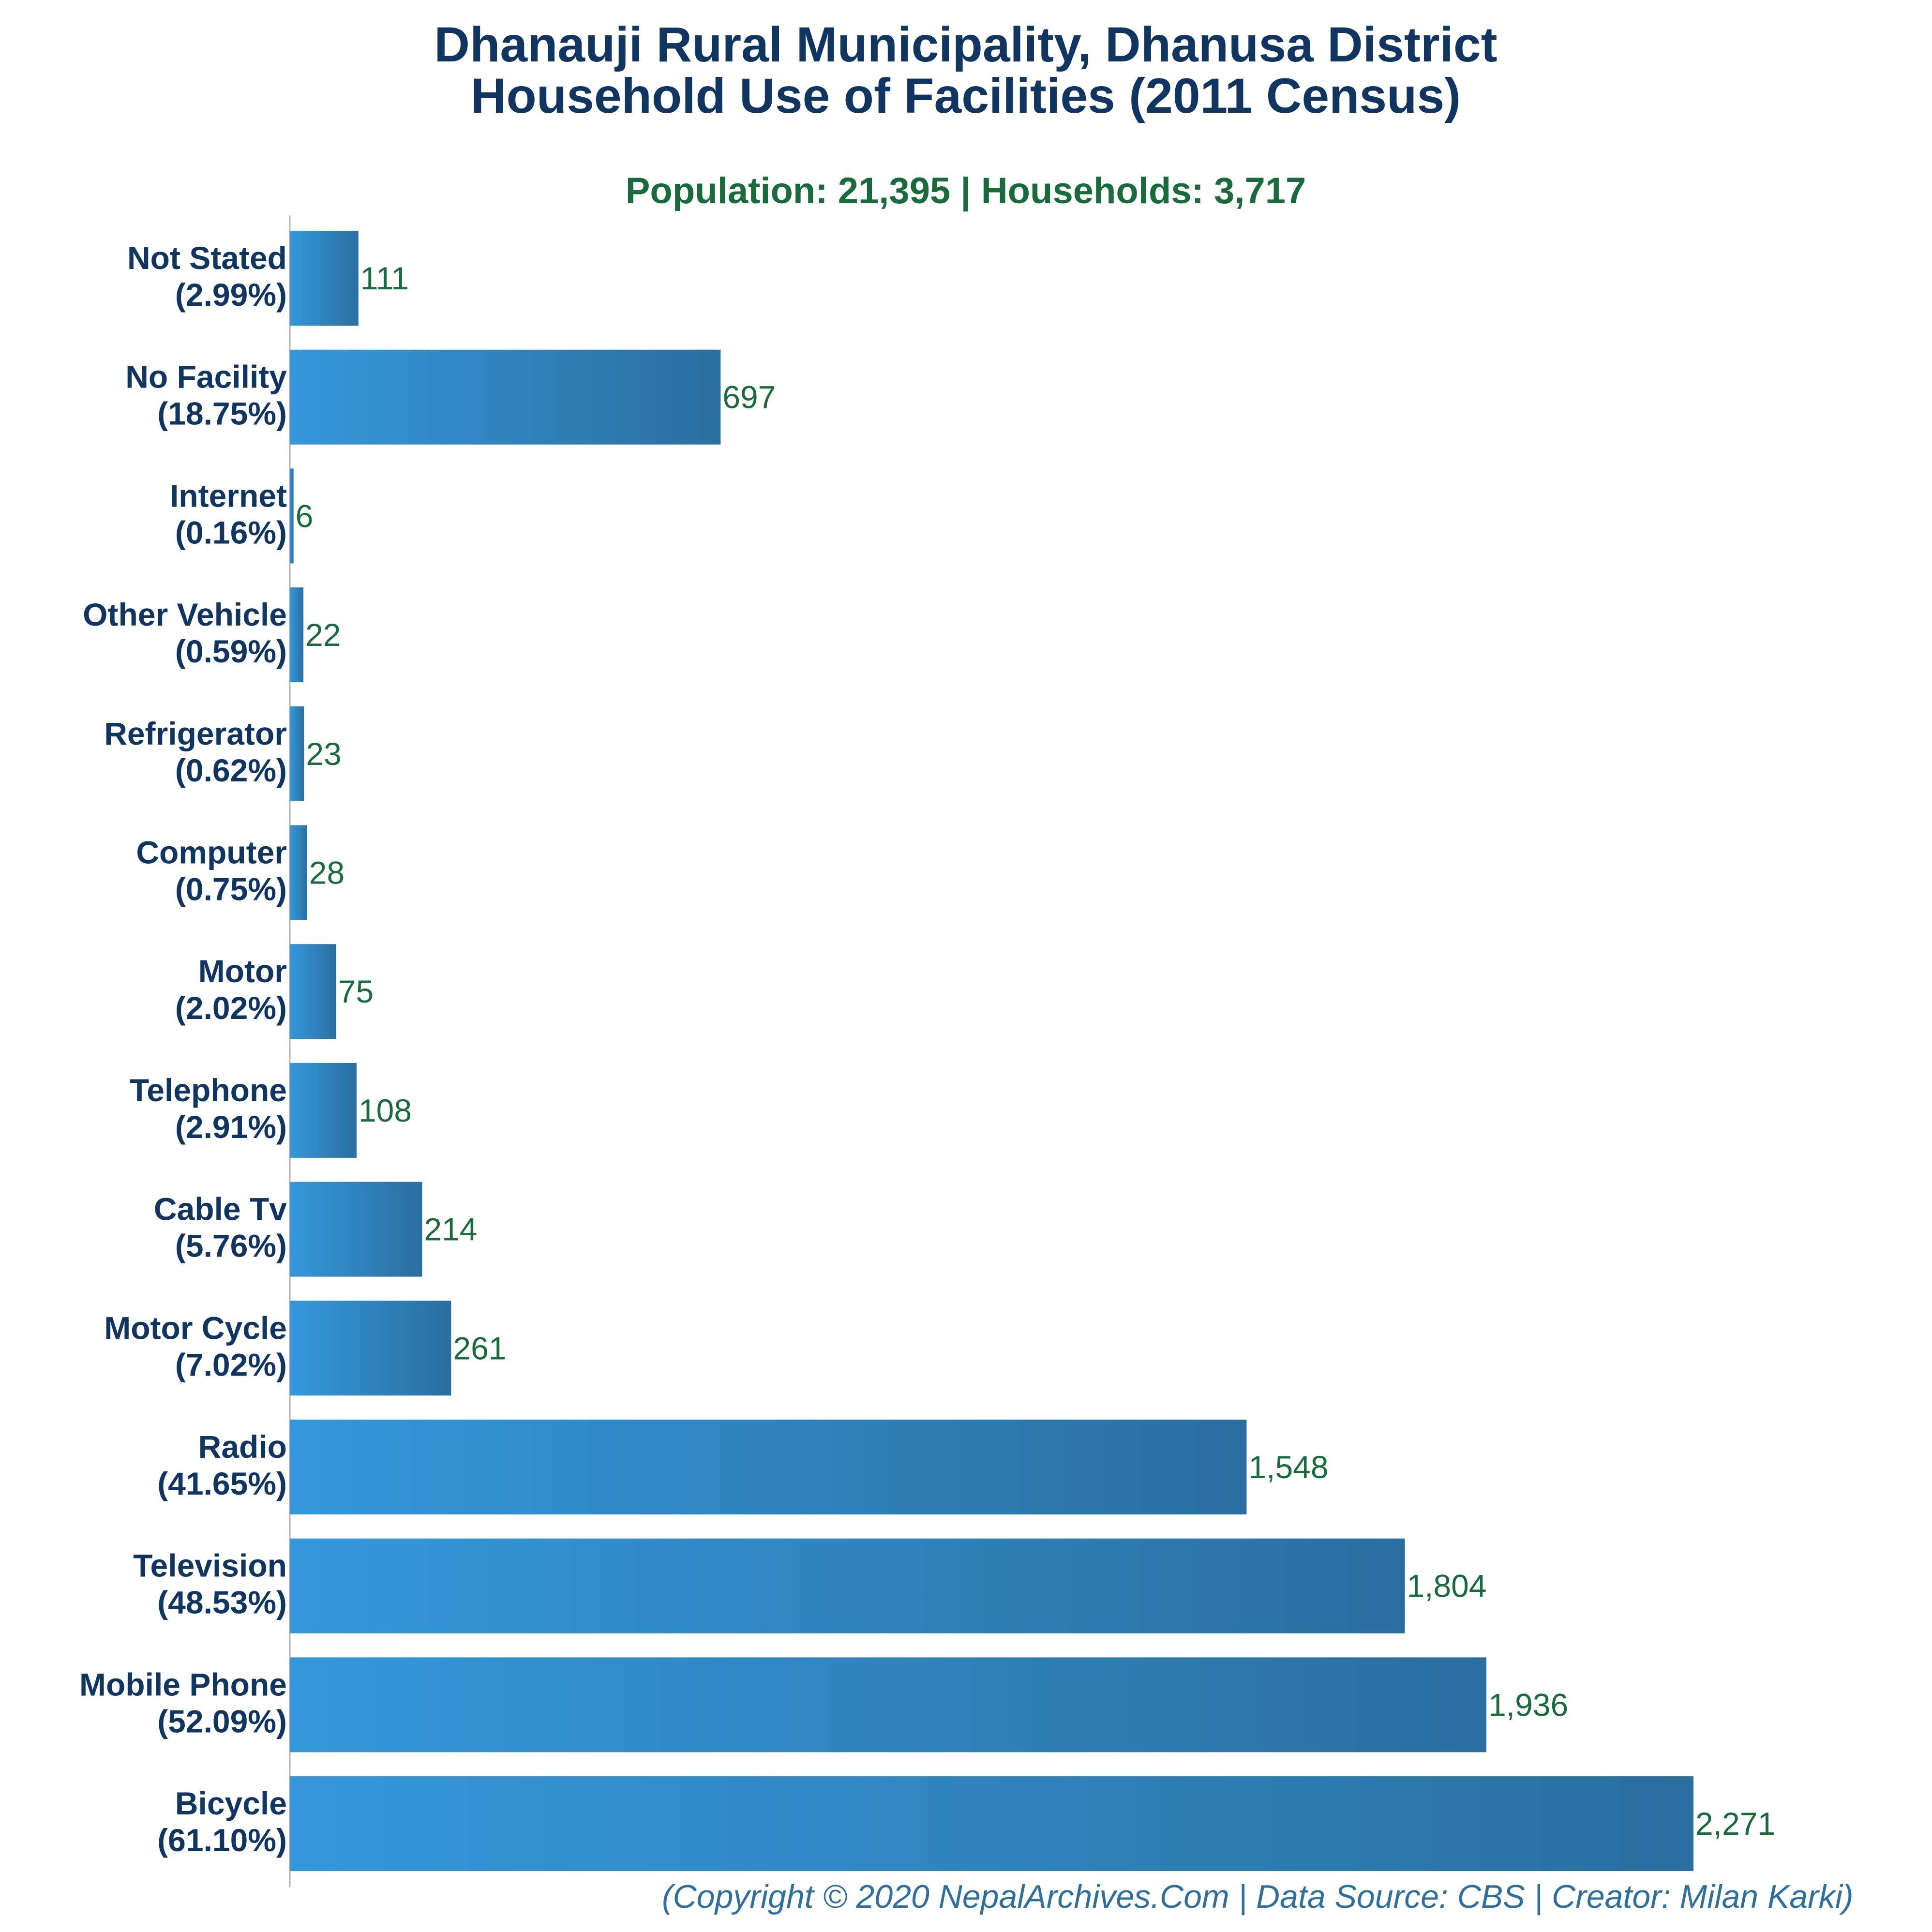  What do you see at coordinates (231, 889) in the screenshot?
I see `percent-label-computer: (0.75%)` at bounding box center [231, 889].